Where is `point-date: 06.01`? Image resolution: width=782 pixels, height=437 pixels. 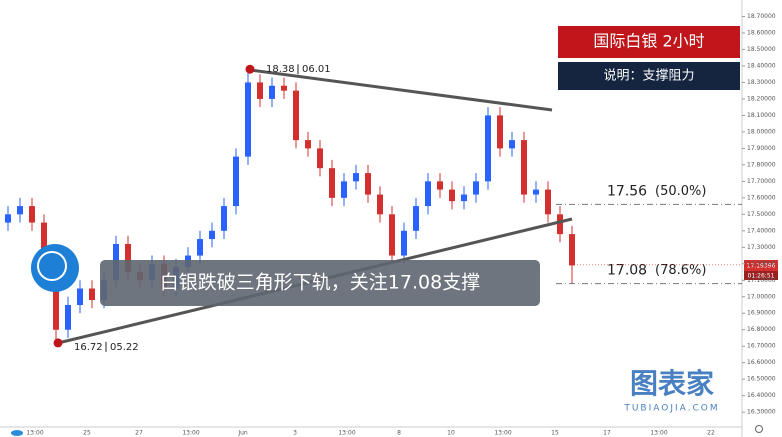 point-date: 06.01 is located at coordinates (316, 69).